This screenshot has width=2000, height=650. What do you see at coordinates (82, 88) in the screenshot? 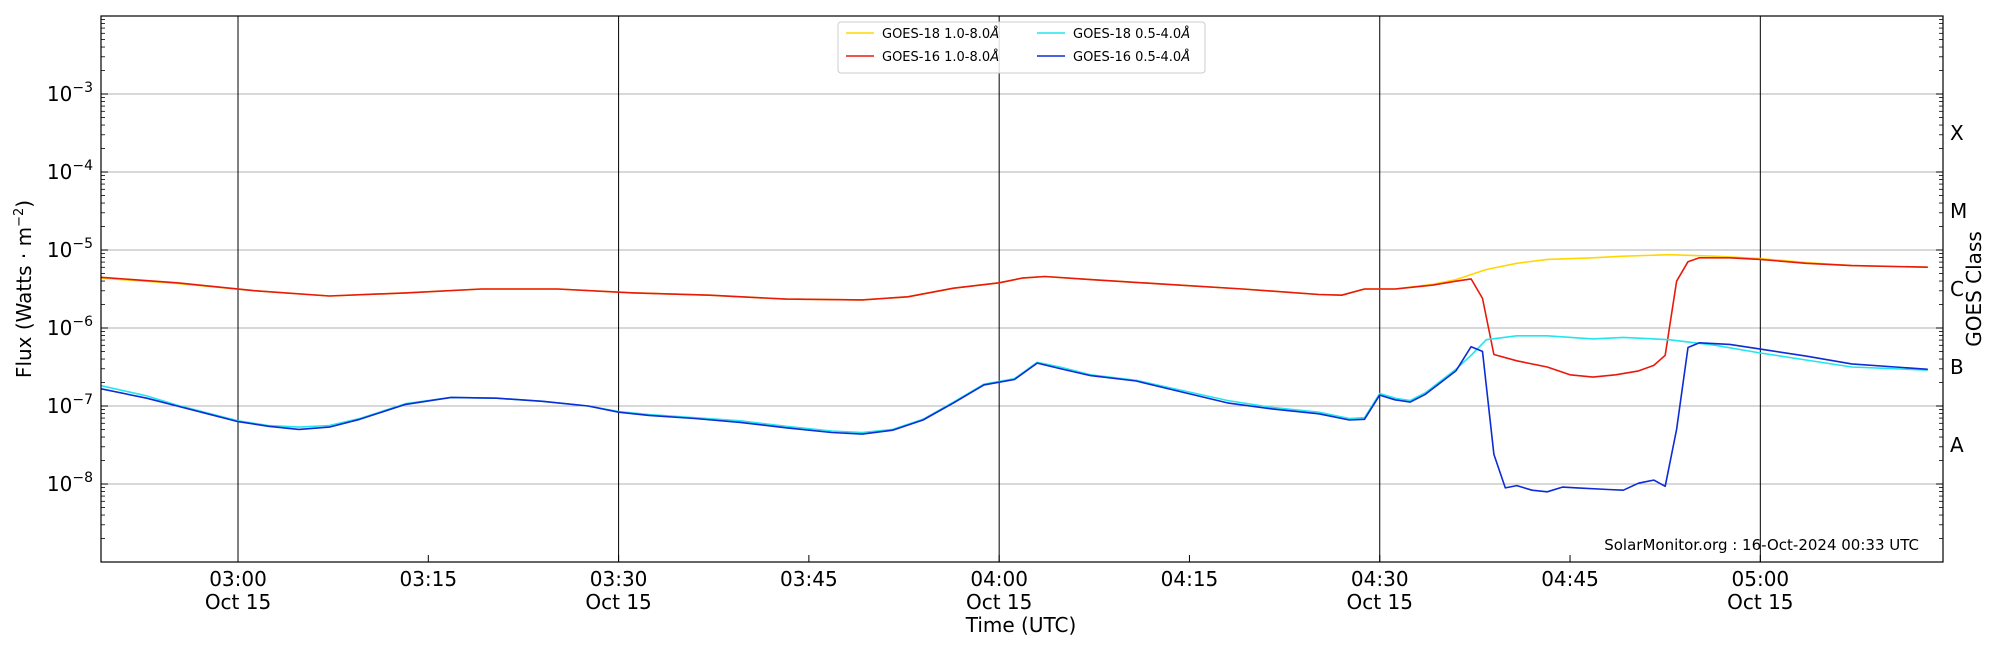
I see `y-tick-label-exponent: −3` at bounding box center [82, 88].